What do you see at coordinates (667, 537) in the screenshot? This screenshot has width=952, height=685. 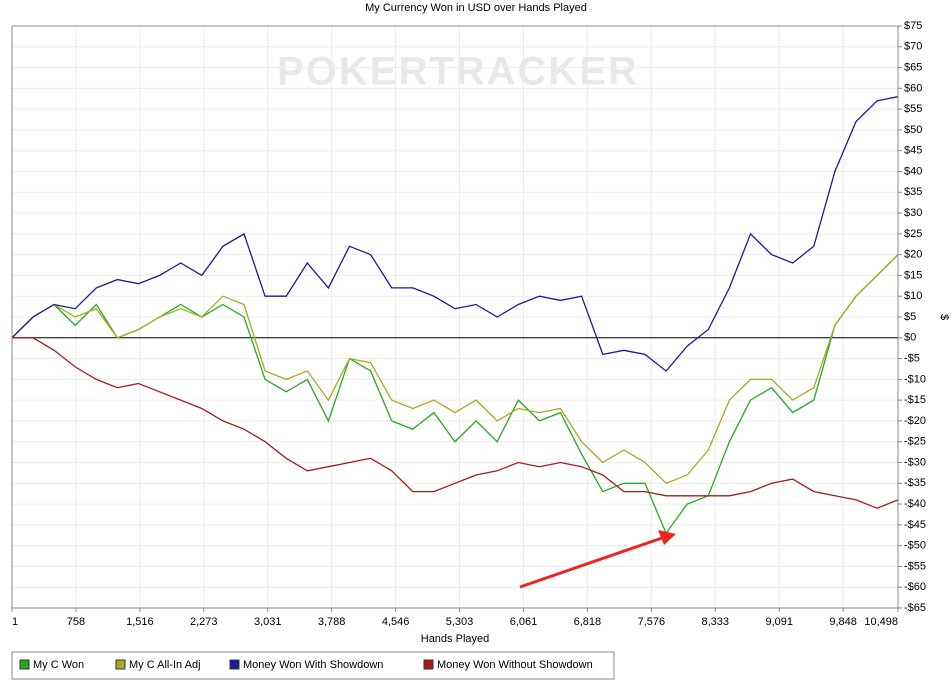 I see `arrow-head` at bounding box center [667, 537].